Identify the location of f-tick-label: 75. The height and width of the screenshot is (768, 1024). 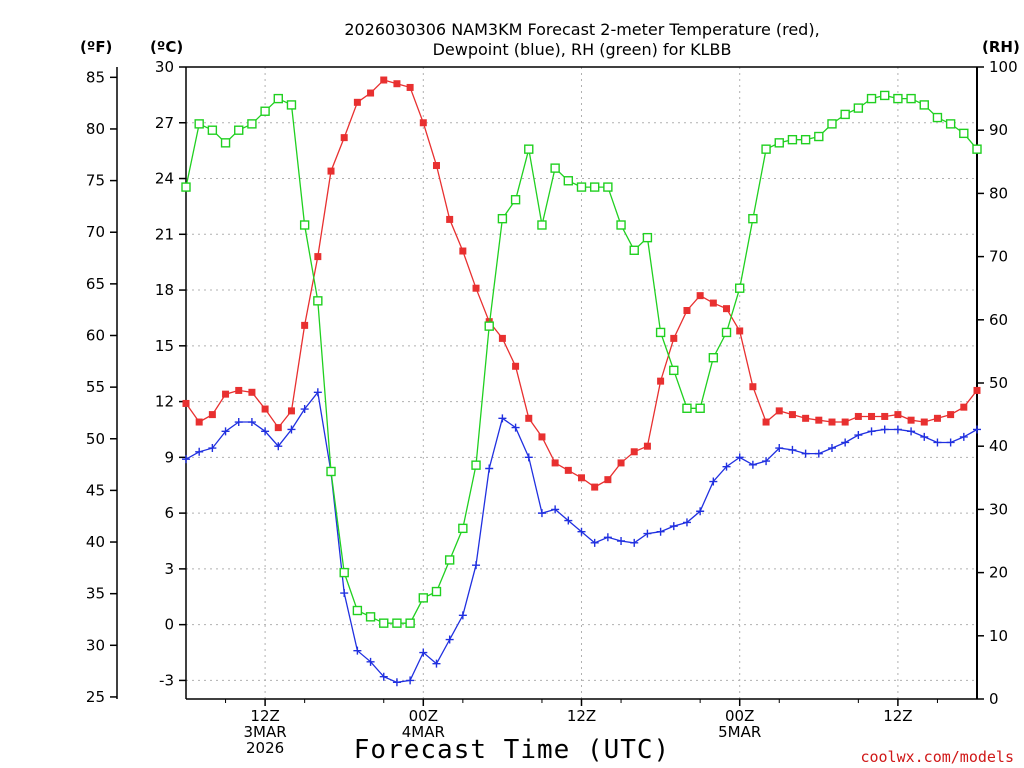
(95, 181).